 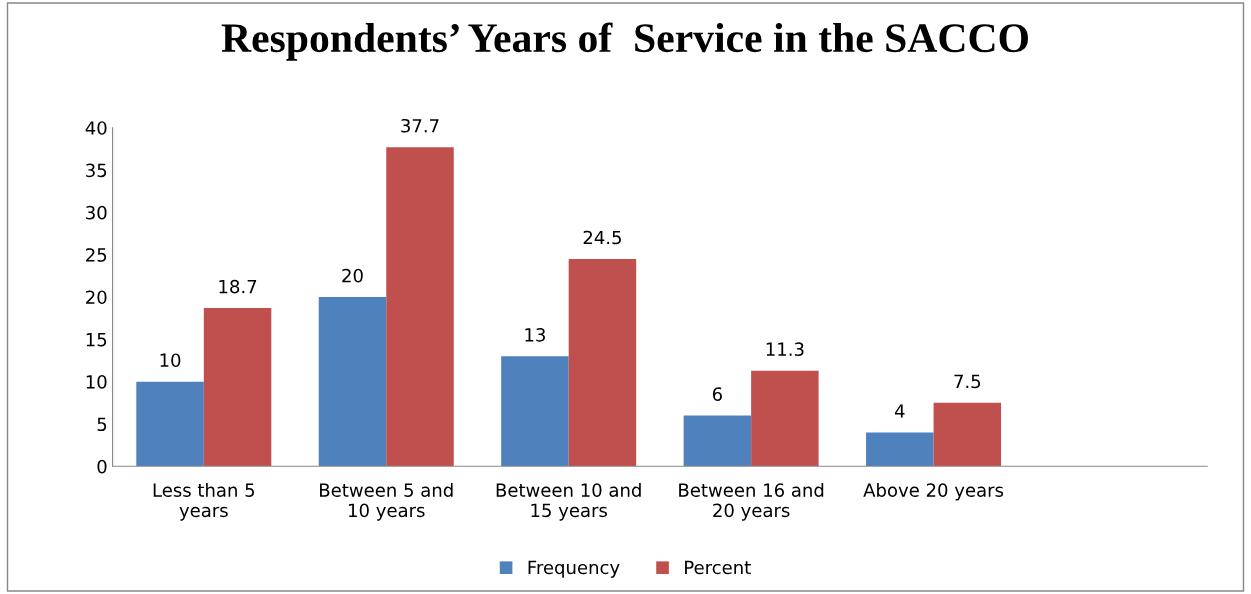 What do you see at coordinates (96, 382) in the screenshot?
I see `y-tick-label: 10` at bounding box center [96, 382].